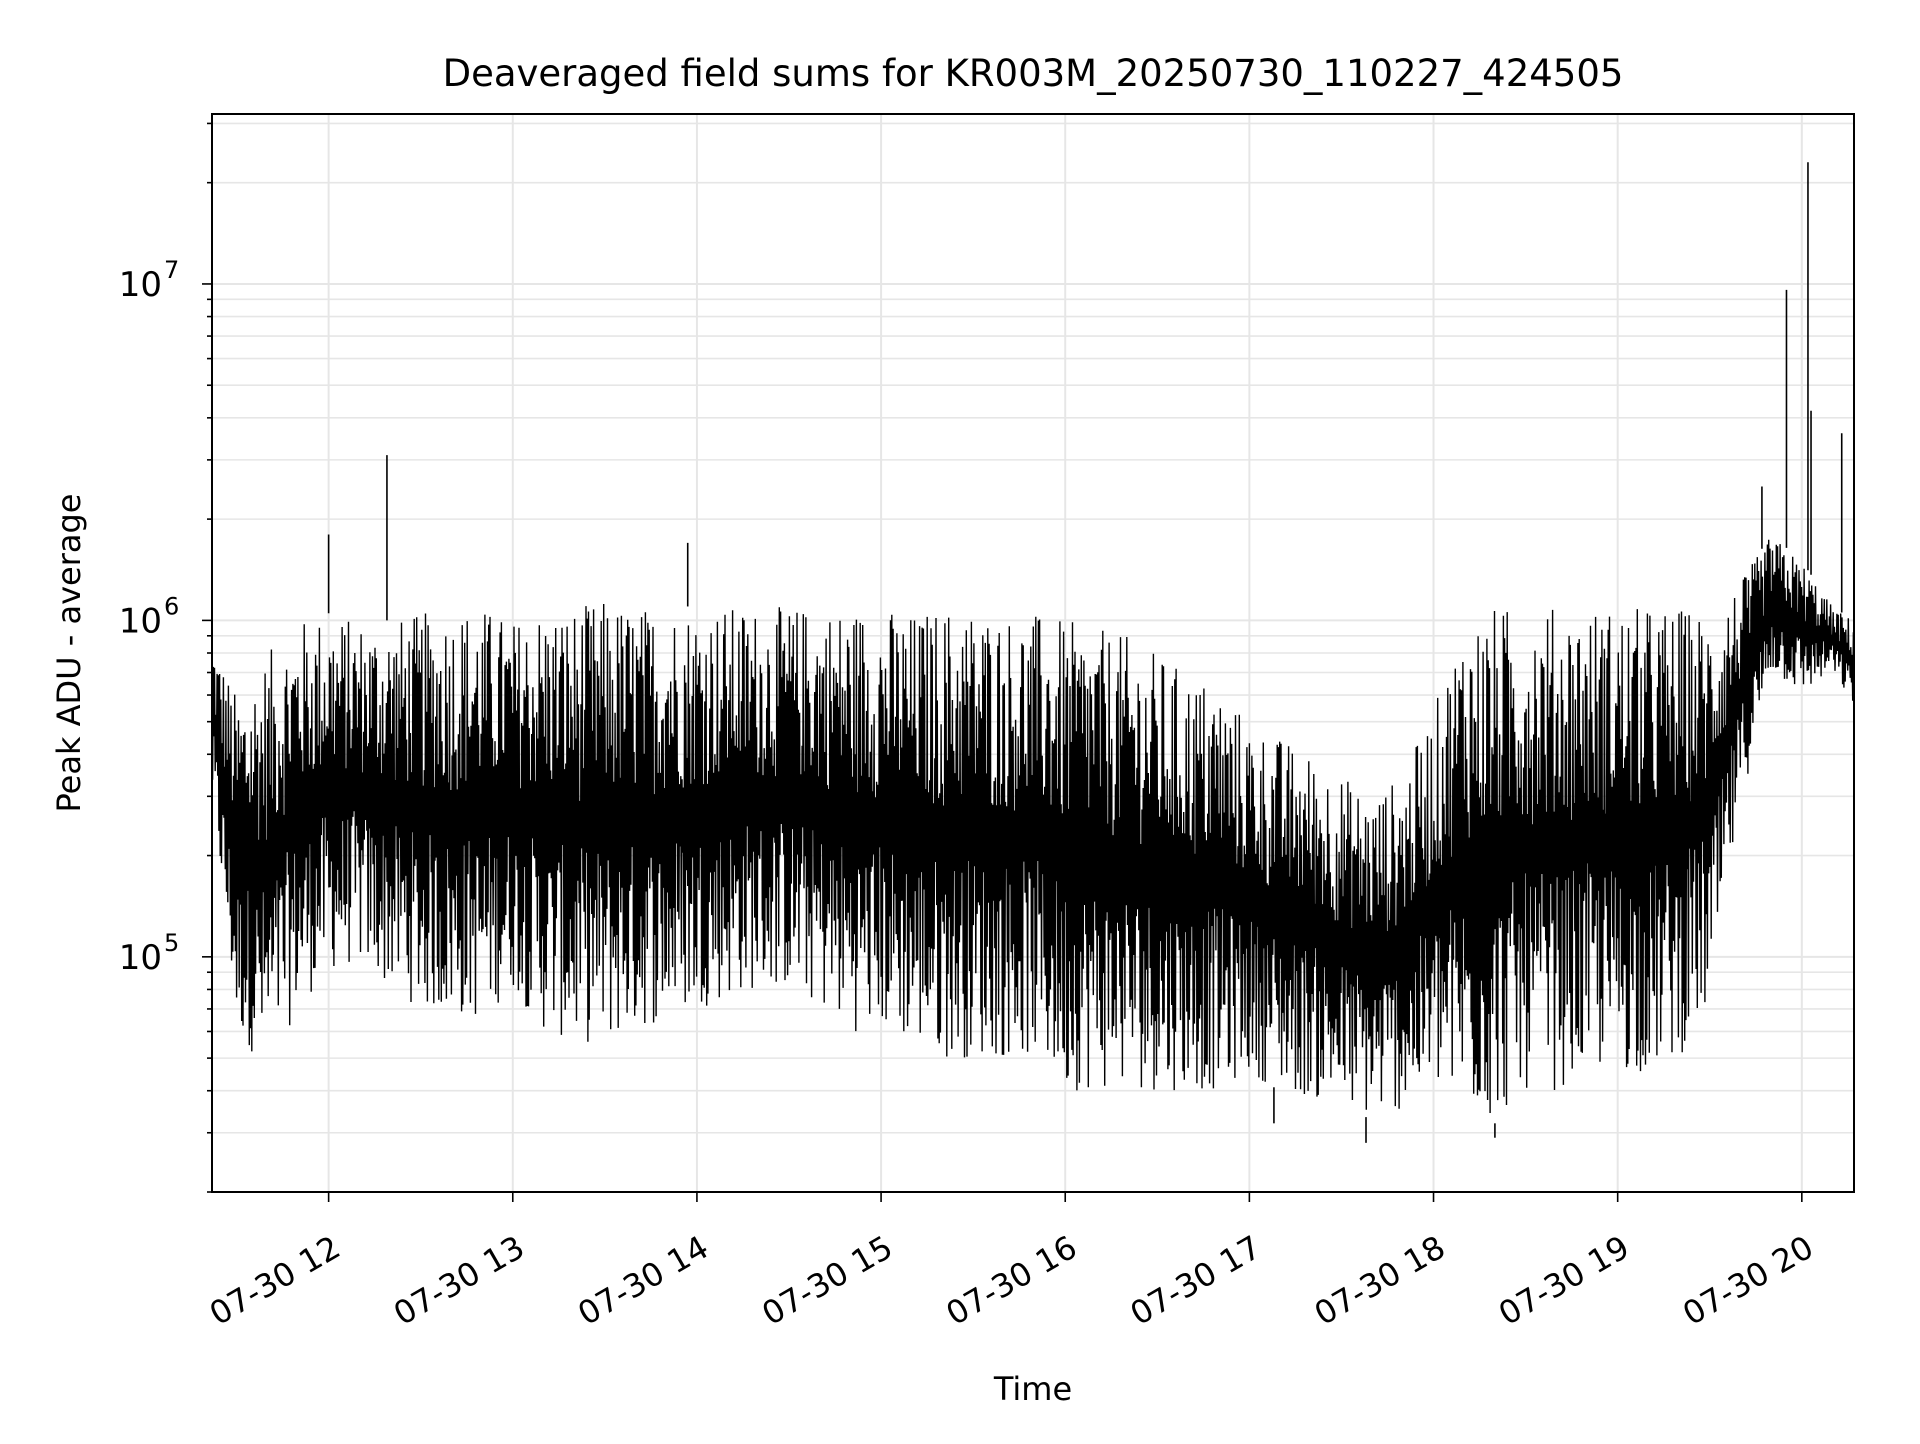 Image resolution: width=1920 pixels, height=1444 pixels. Describe the element at coordinates (171, 270) in the screenshot. I see `y-tick-label-exponent: 7` at that location.